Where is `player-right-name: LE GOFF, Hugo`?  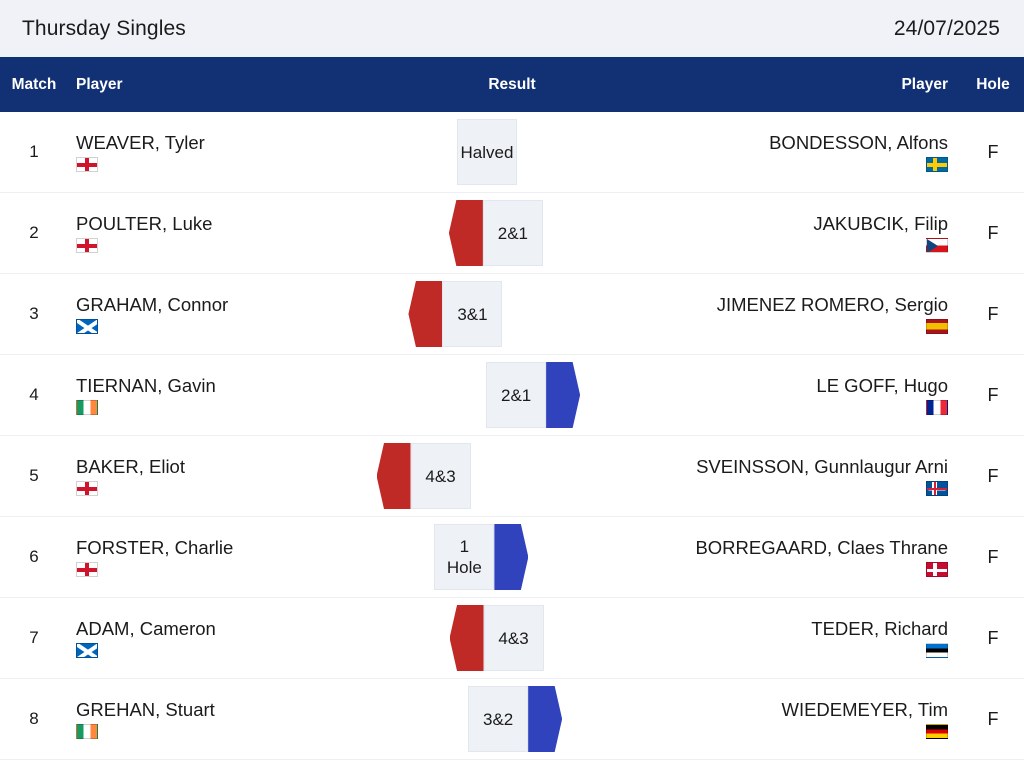
player-right-name: LE GOFF, Hugo is located at coordinates (882, 385).